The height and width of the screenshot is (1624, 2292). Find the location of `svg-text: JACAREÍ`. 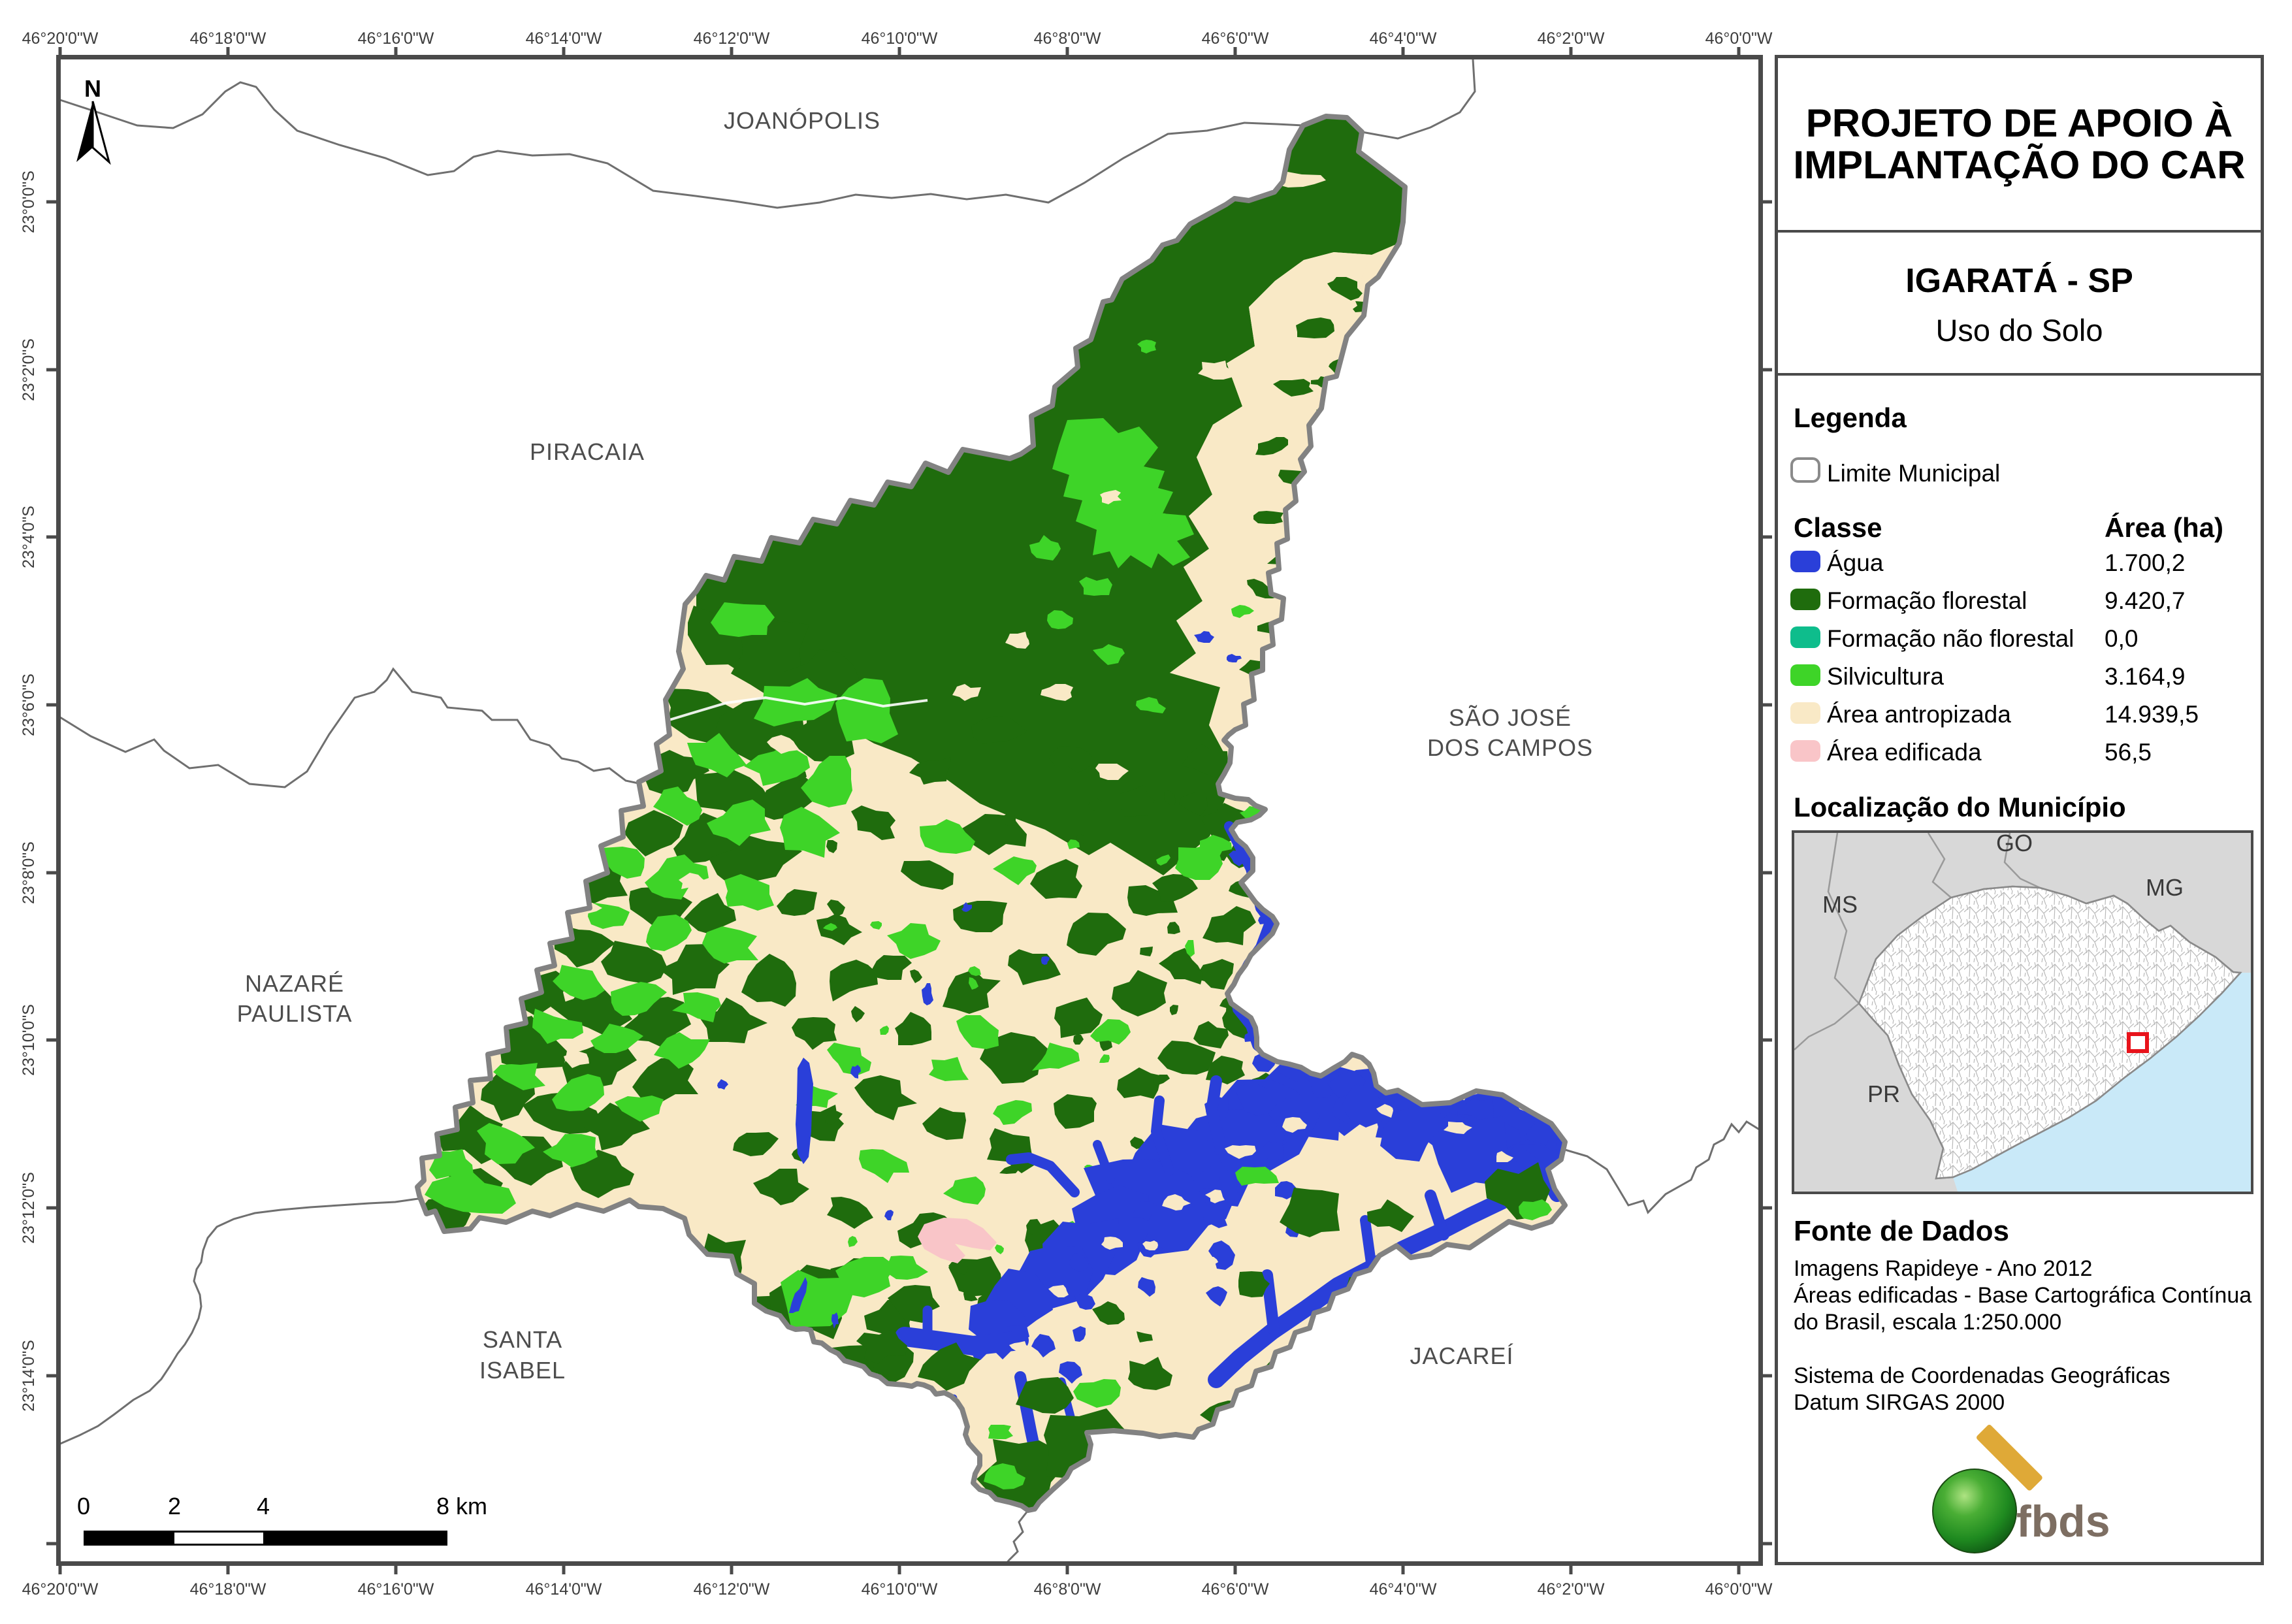

svg-text: JACAREÍ is located at coordinates (1461, 1355).